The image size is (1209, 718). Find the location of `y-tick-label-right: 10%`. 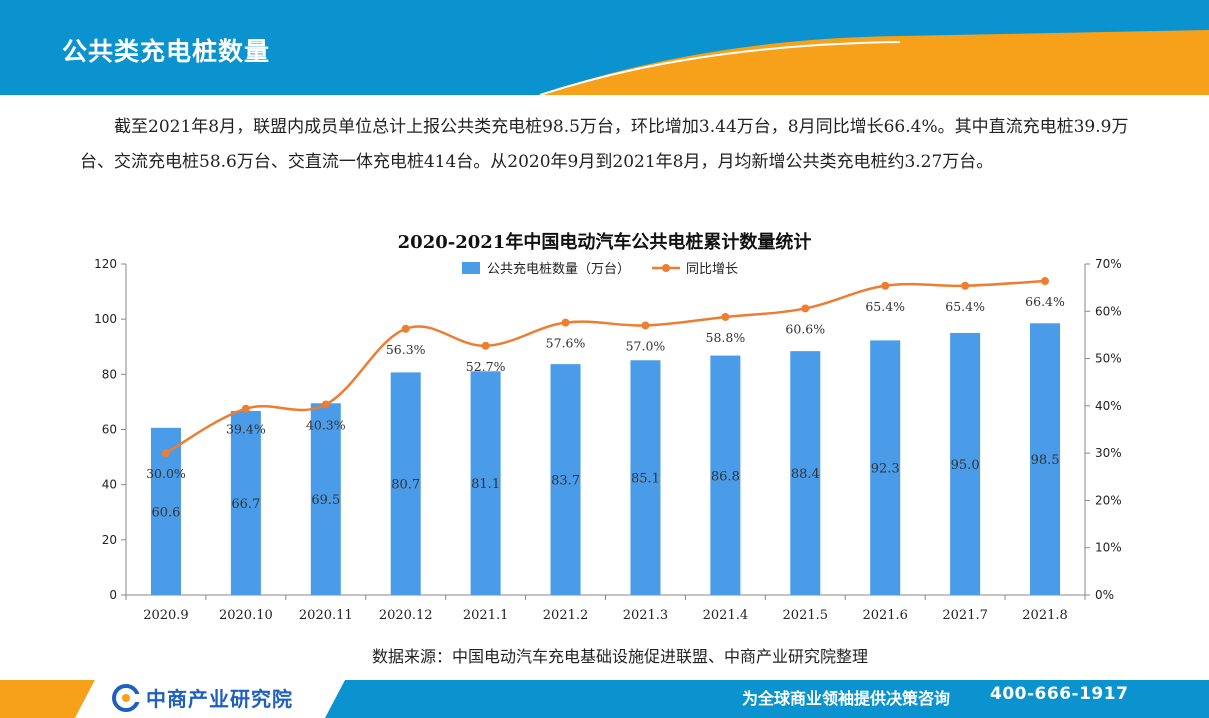

y-tick-label-right: 10% is located at coordinates (1108, 548).